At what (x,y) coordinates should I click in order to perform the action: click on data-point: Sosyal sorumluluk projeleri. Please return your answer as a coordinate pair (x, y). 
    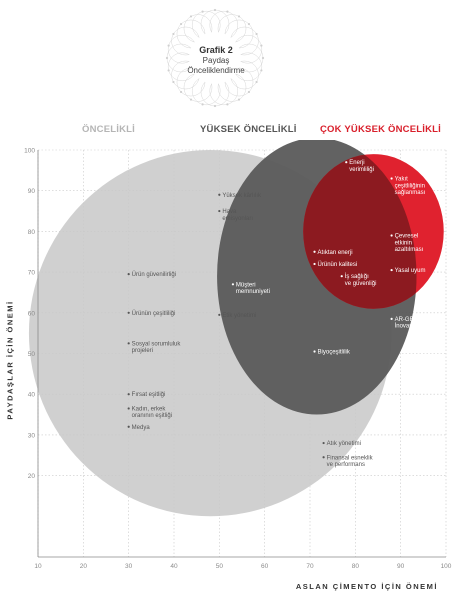
    Looking at the image, I should click on (154, 347).